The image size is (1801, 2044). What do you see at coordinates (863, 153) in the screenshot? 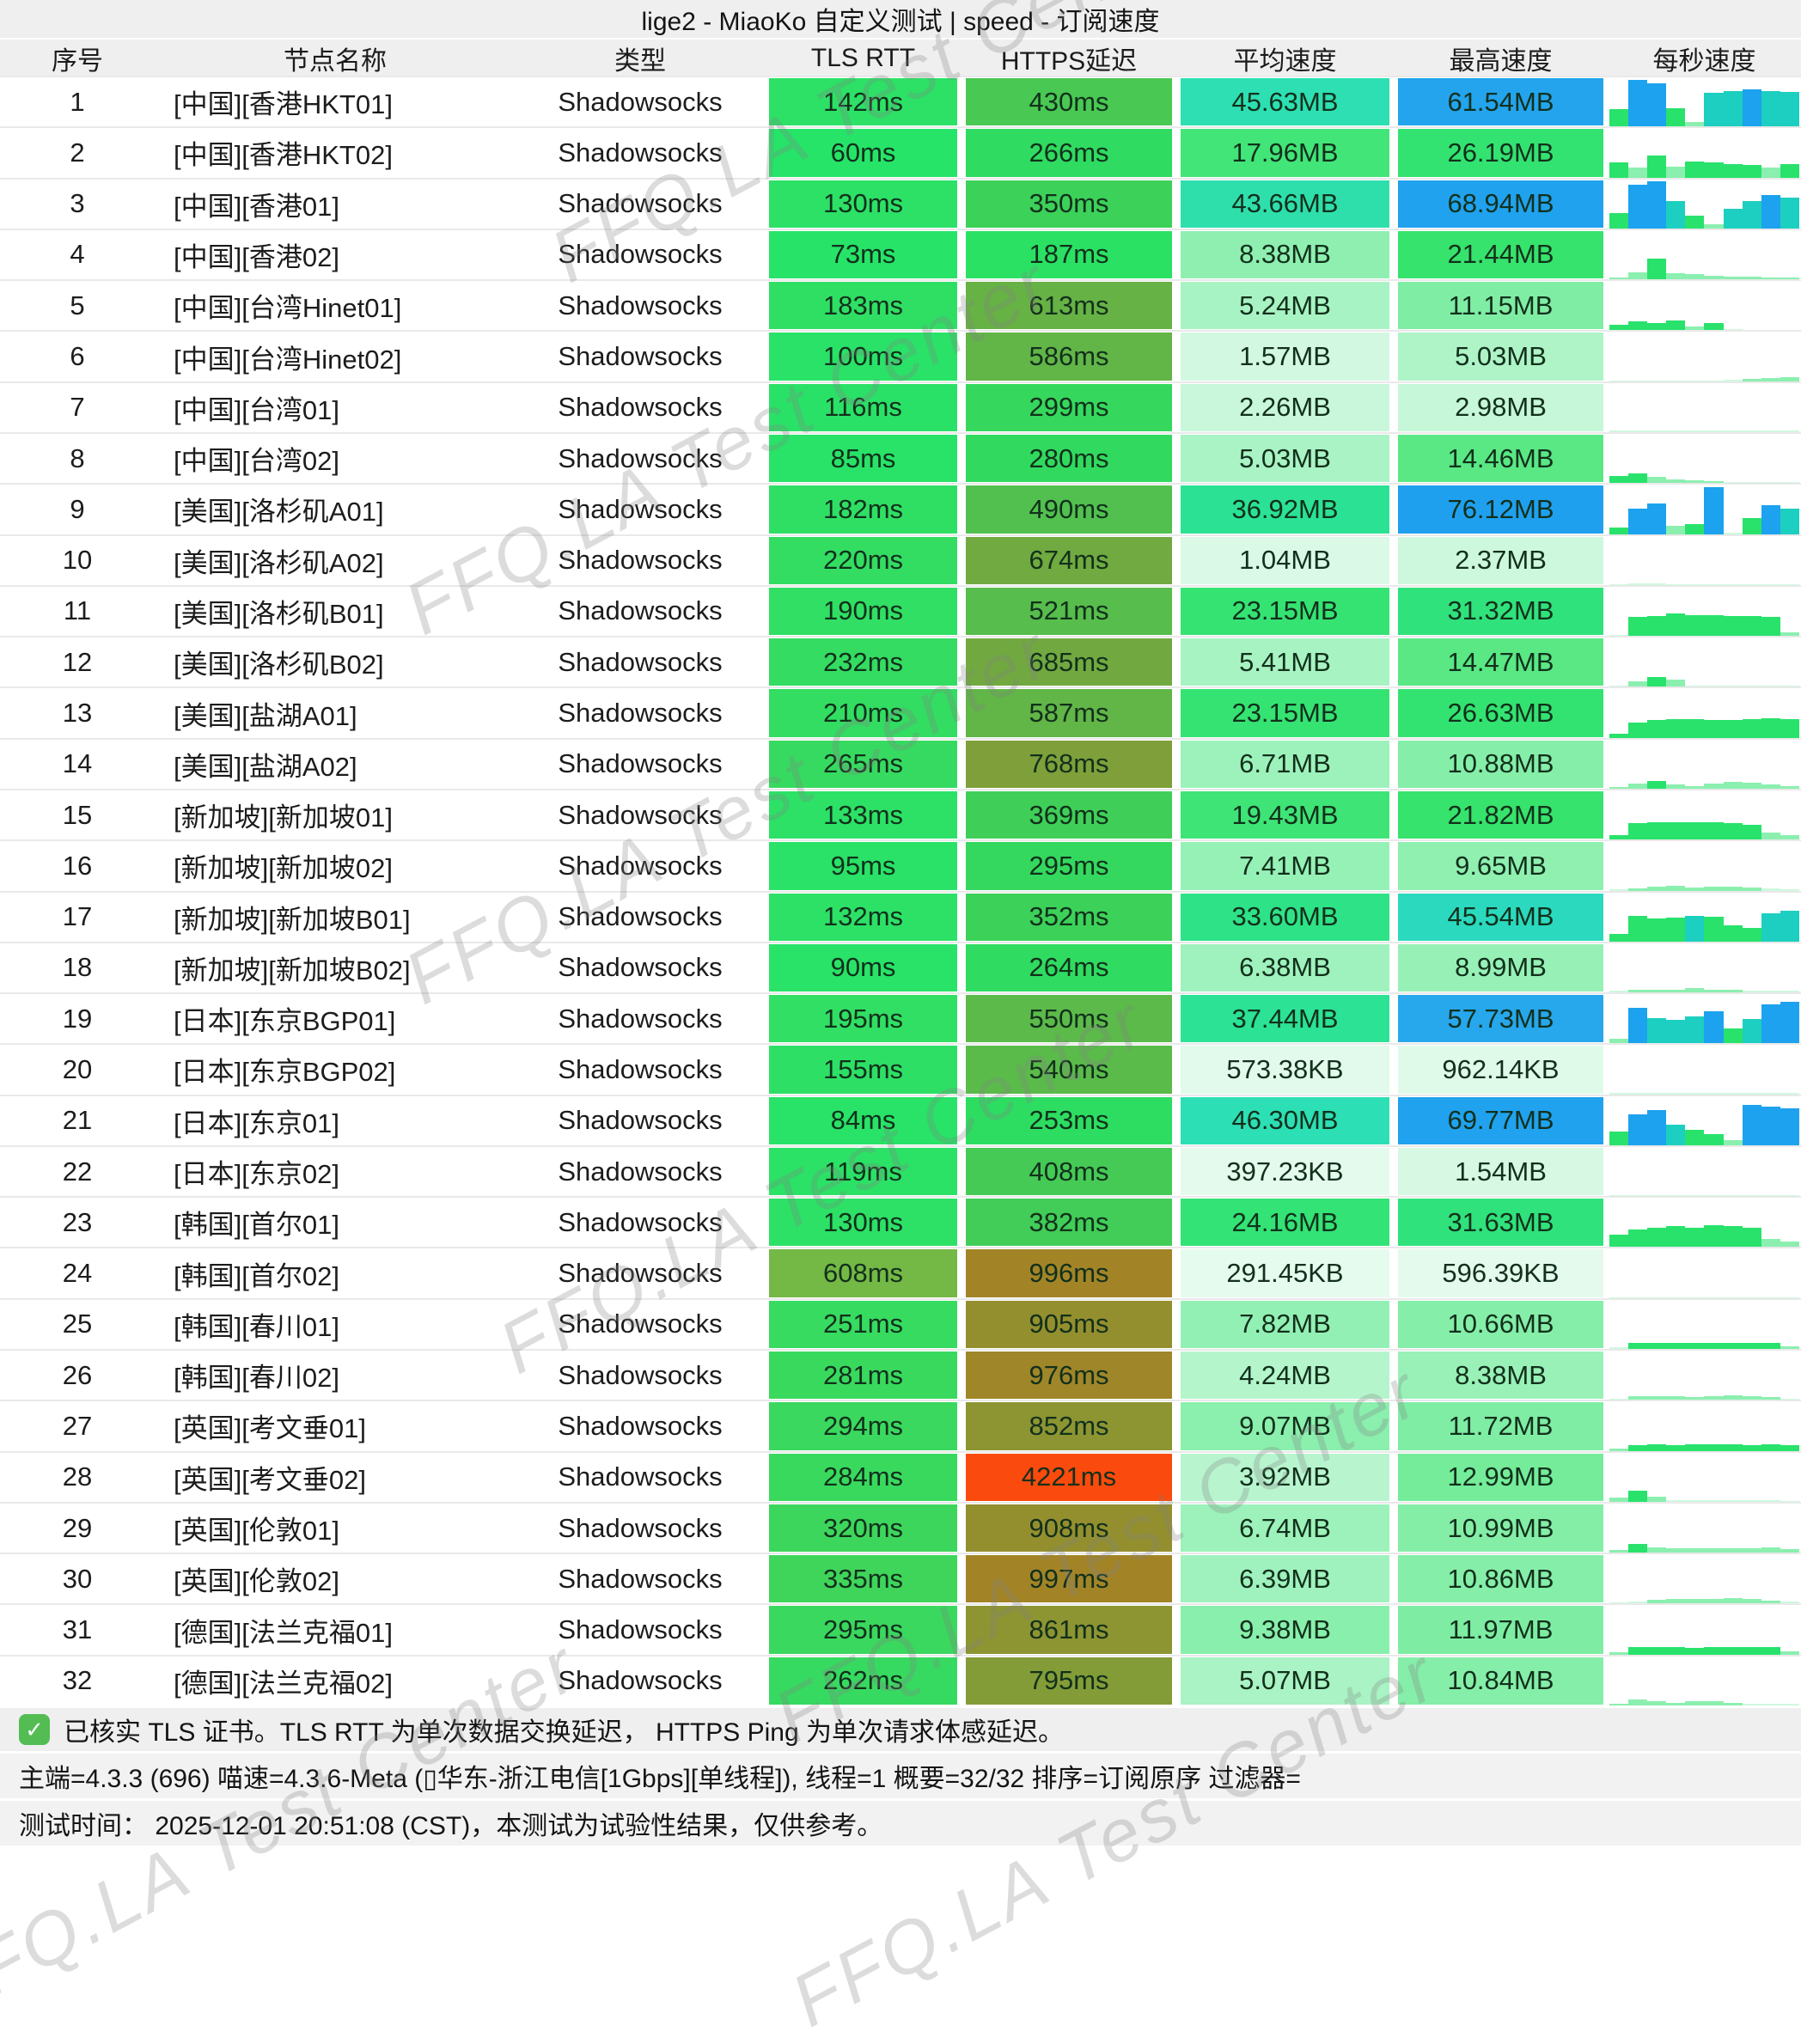
I see `tls-rtt-value: 60ms` at bounding box center [863, 153].